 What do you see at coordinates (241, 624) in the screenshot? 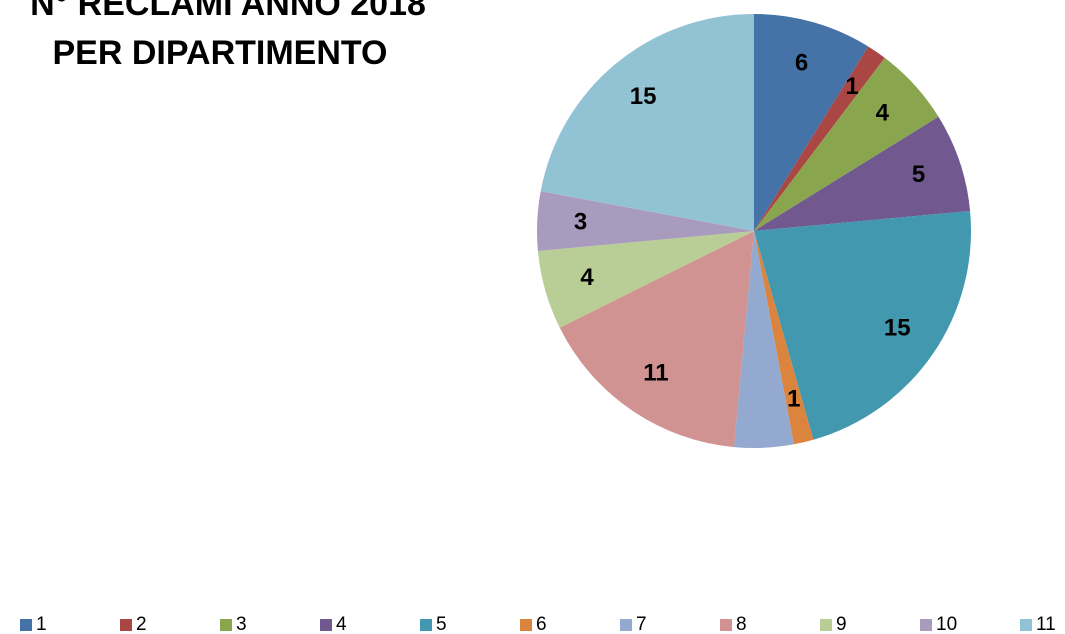
I see `legend-label: 3` at bounding box center [241, 624].